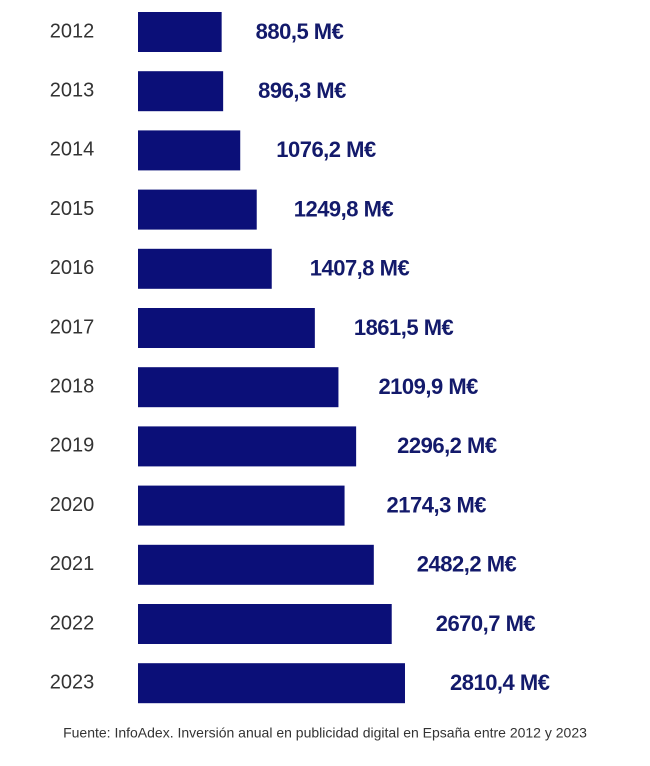  I want to click on y-tick-label: 2013, so click(72, 90).